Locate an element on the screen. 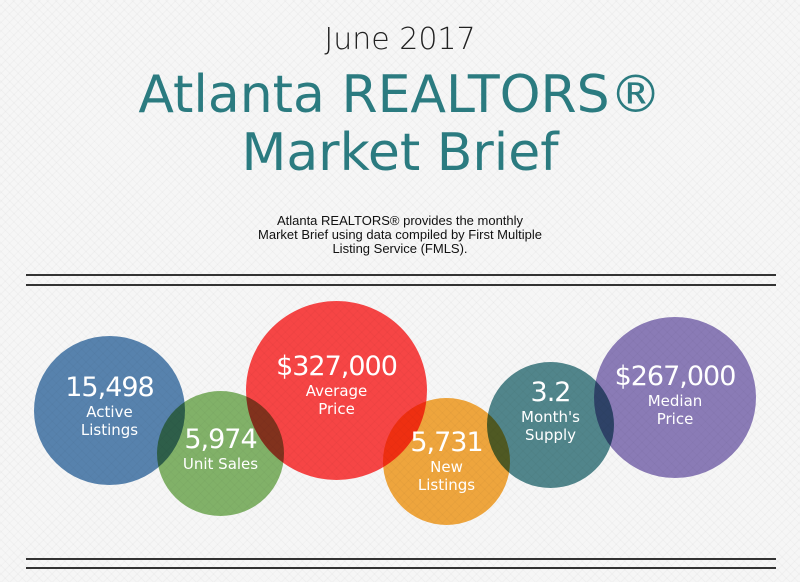 This screenshot has width=800, height=582. stat-label: New is located at coordinates (446, 467).